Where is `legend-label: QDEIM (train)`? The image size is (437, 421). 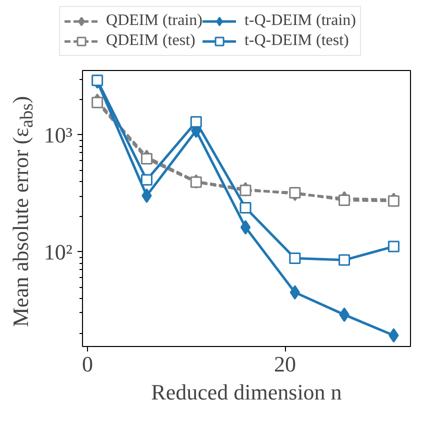
legend-label: QDEIM (train) is located at coordinates (154, 21).